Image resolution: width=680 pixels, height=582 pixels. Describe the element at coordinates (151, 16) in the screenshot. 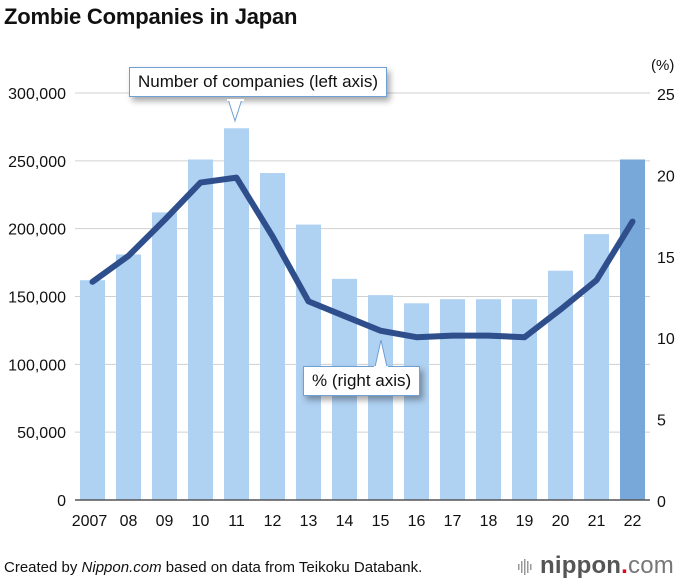

I see `chart-title: Zombie Companies in Japan` at that location.